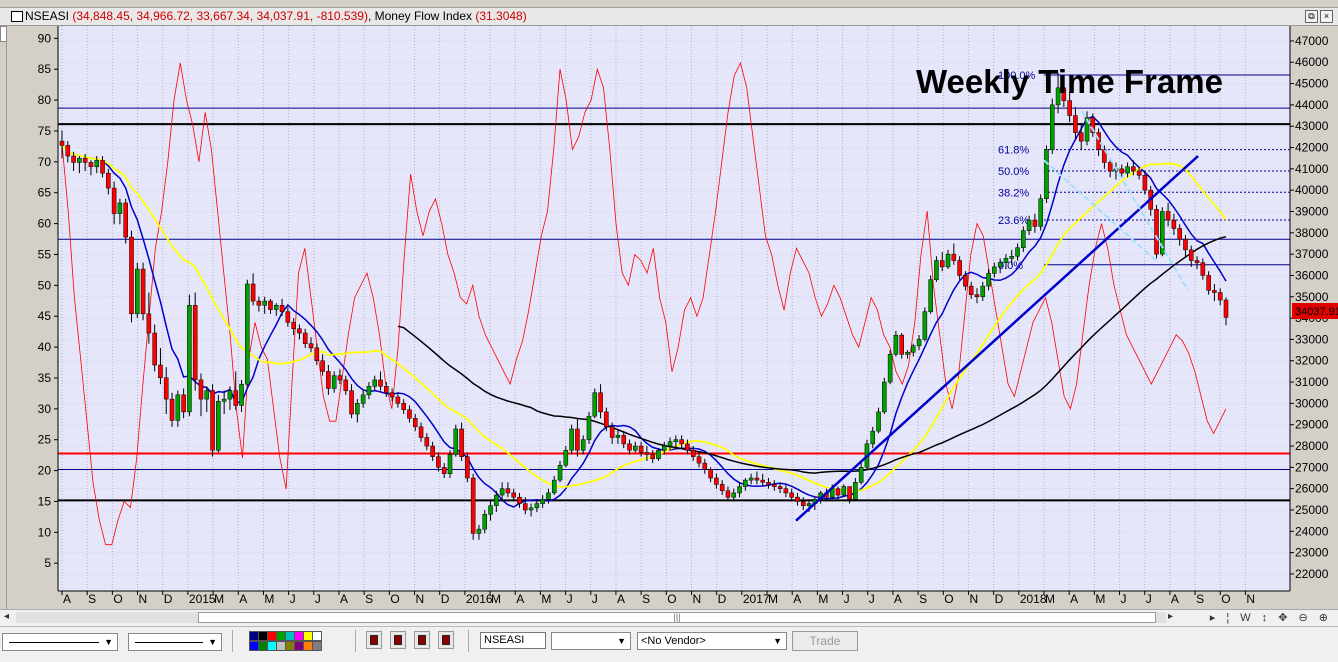 The width and height of the screenshot is (1338, 662). I want to click on time-tick-label: A, so click(898, 599).